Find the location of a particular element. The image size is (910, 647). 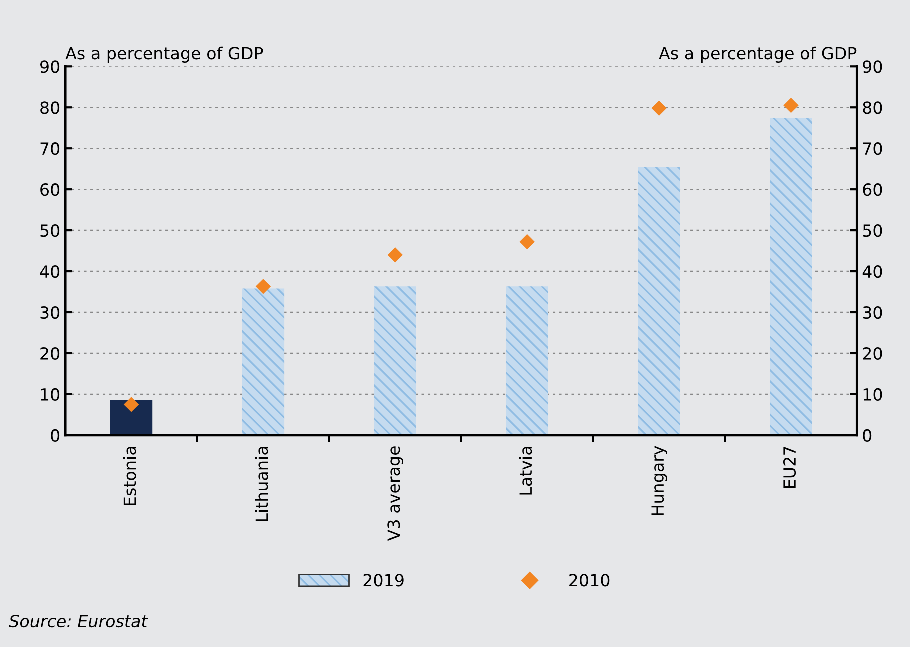

y-tick-label: 90 is located at coordinates (50, 67).